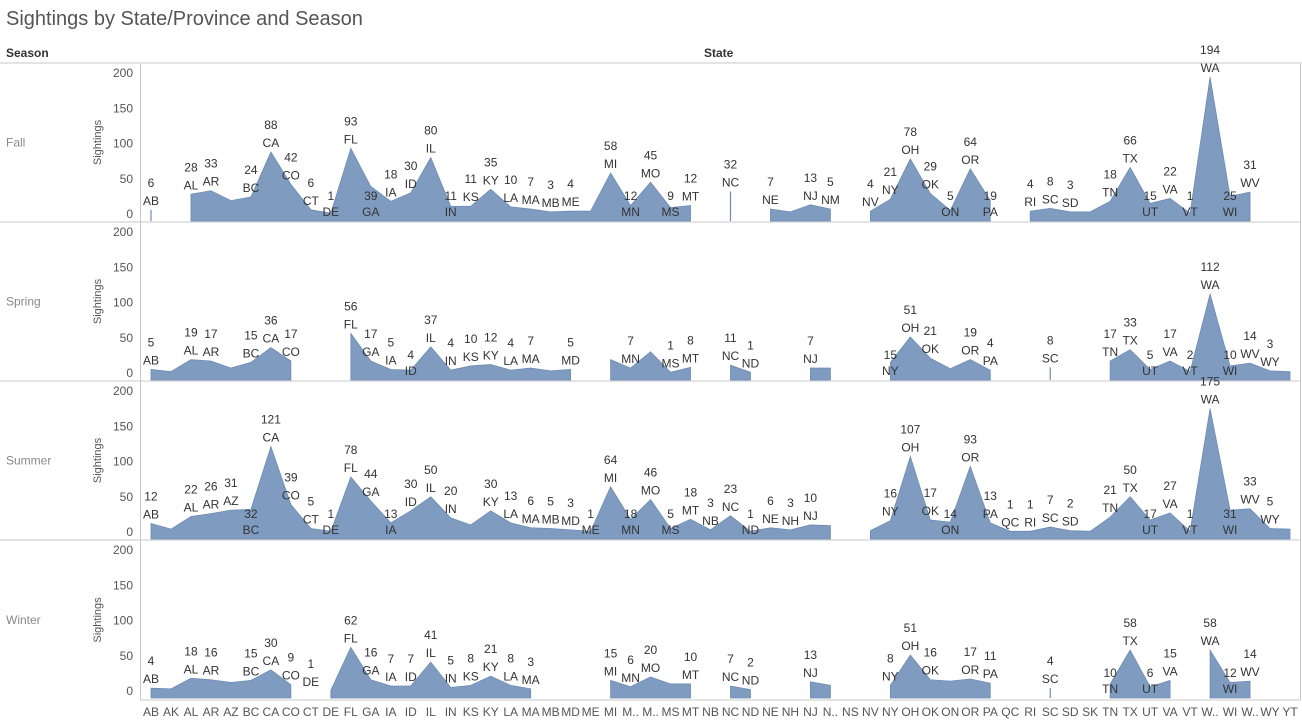  What do you see at coordinates (1190, 712) in the screenshot?
I see `x-tick-label: VT` at bounding box center [1190, 712].